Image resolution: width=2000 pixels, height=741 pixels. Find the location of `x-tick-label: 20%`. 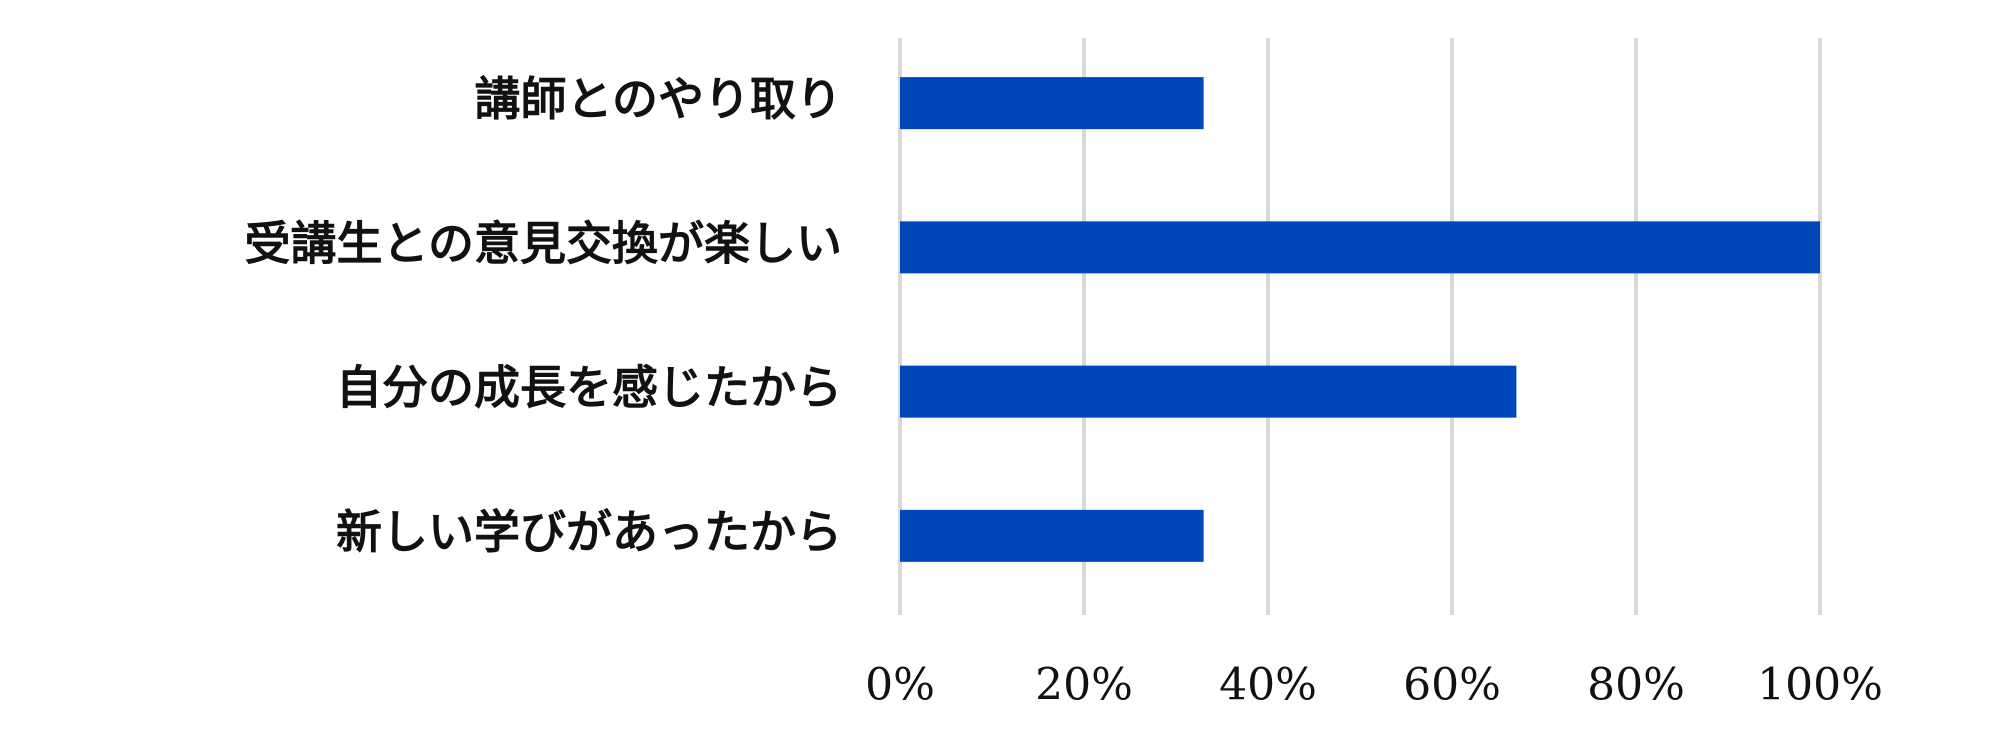

x-tick-label: 20% is located at coordinates (1084, 685).